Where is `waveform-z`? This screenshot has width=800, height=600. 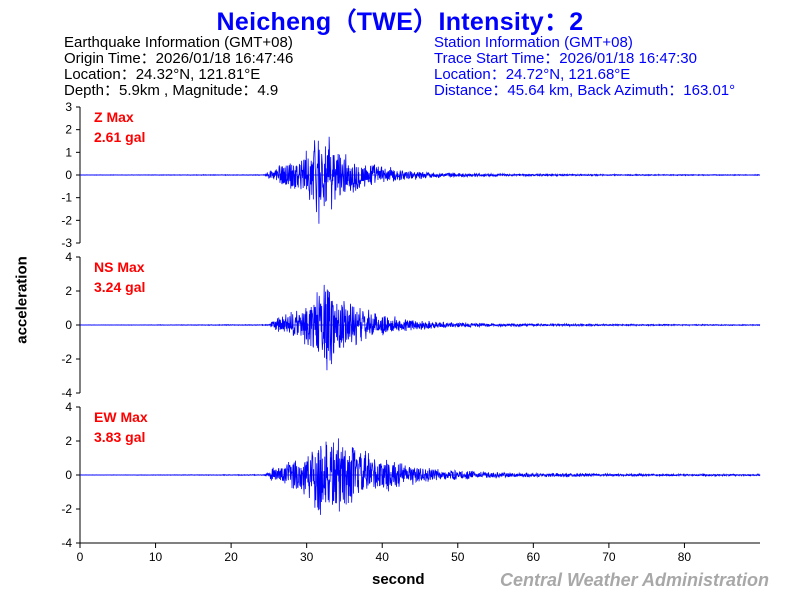 waveform-z is located at coordinates (420, 180).